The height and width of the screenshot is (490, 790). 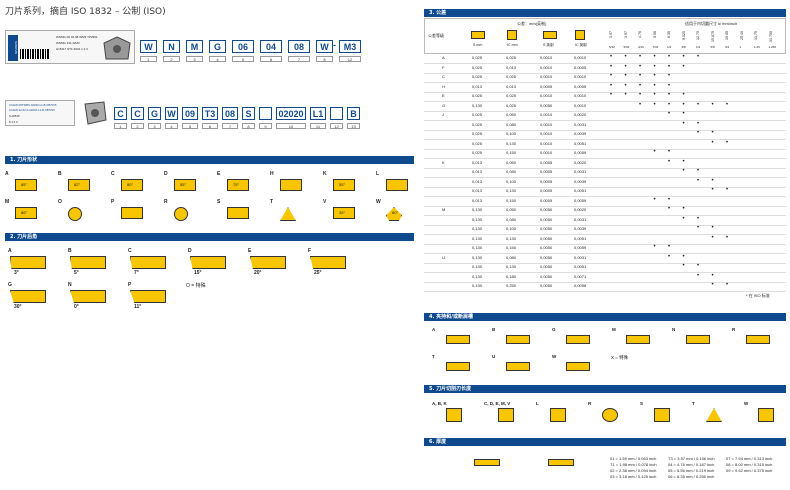 I want to click on tol-ic-in: 0,0098, so click(x=580, y=285).